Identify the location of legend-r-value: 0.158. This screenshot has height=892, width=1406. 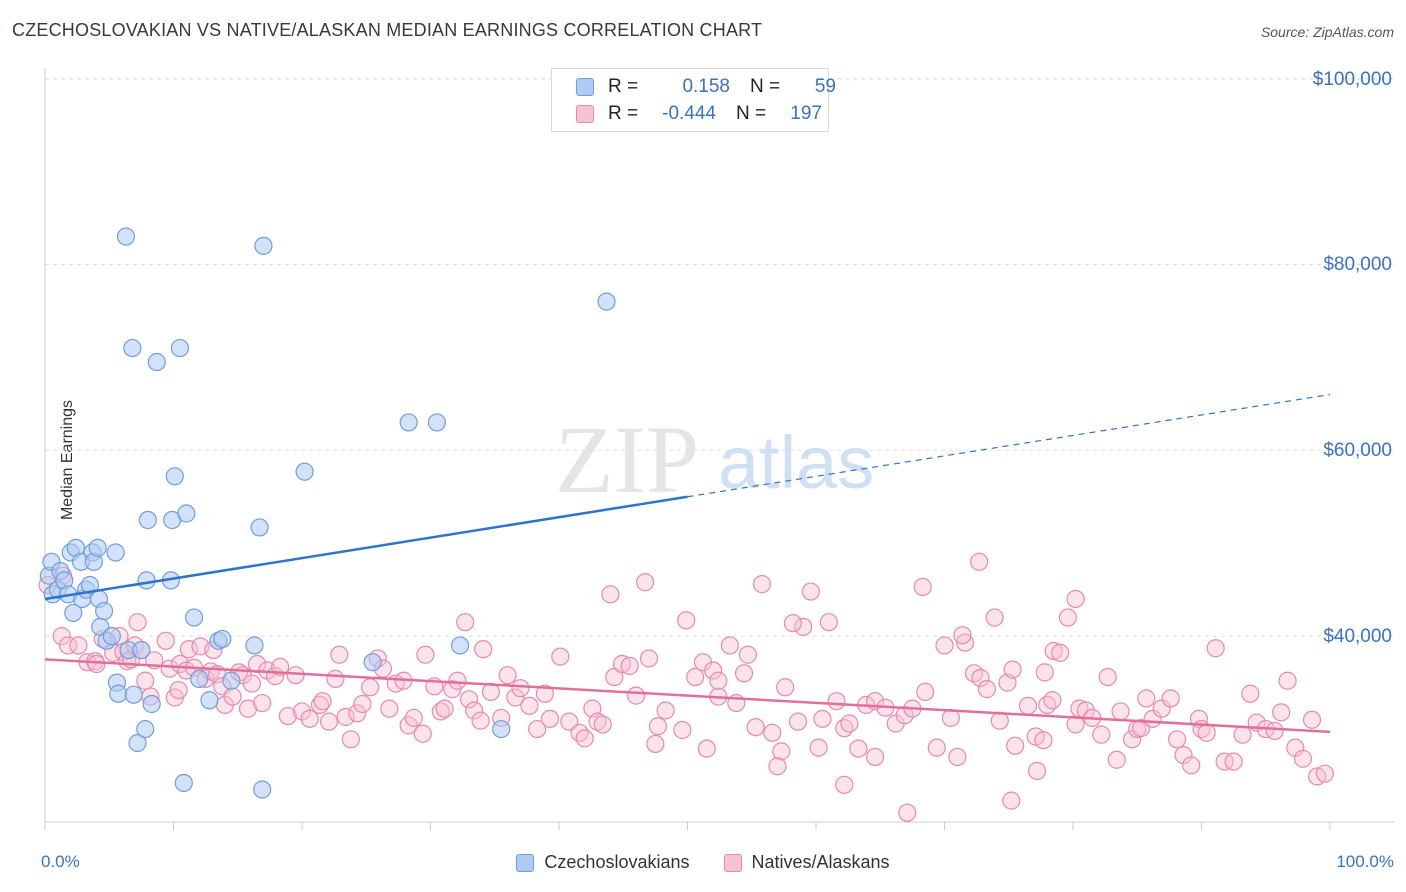
(706, 86).